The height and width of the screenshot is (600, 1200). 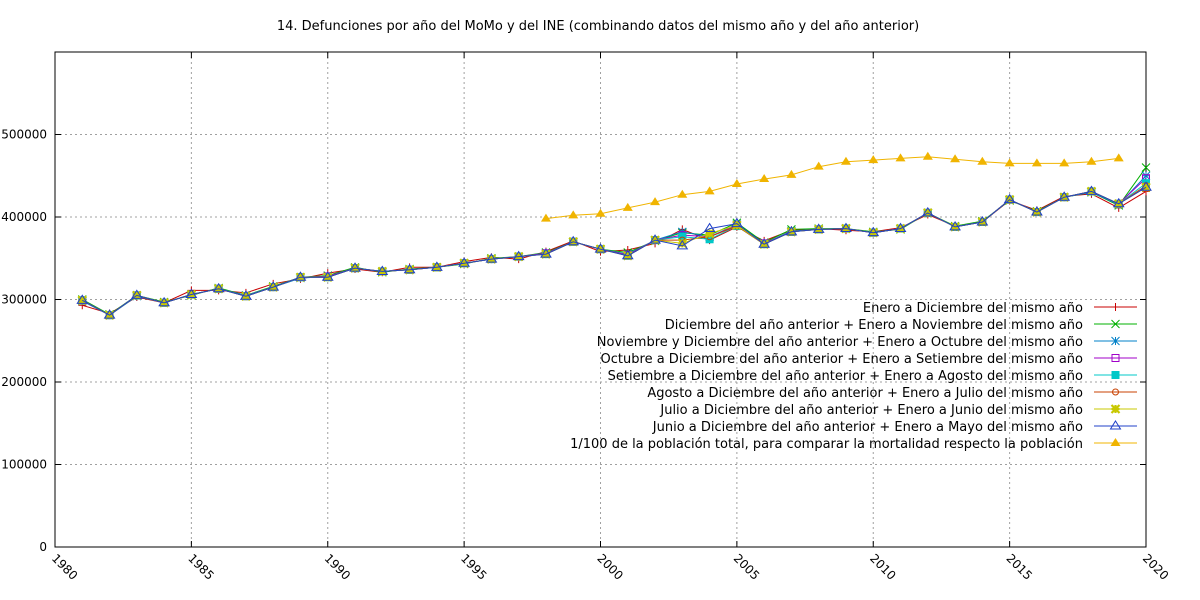 I want to click on x-tick-label: 1995, so click(x=473, y=566).